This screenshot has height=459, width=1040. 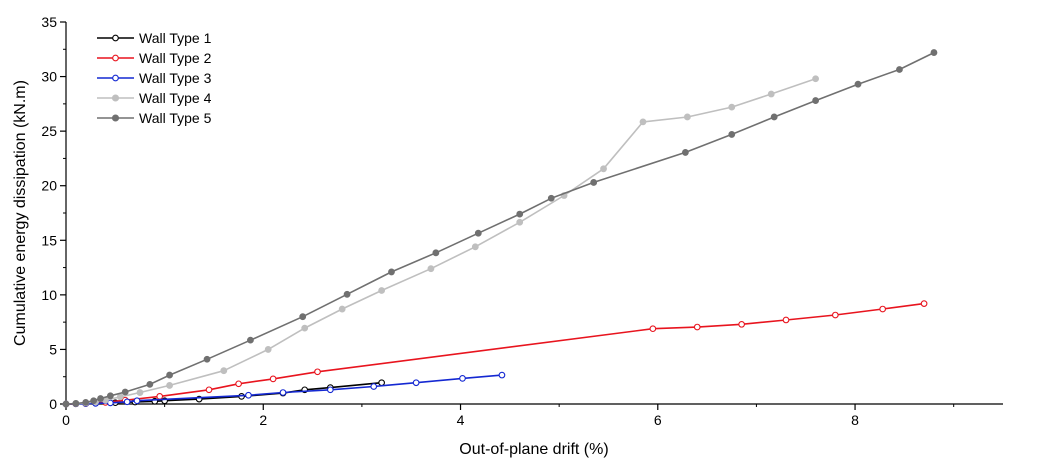 What do you see at coordinates (49, 295) in the screenshot?
I see `y-tick-label: 10` at bounding box center [49, 295].